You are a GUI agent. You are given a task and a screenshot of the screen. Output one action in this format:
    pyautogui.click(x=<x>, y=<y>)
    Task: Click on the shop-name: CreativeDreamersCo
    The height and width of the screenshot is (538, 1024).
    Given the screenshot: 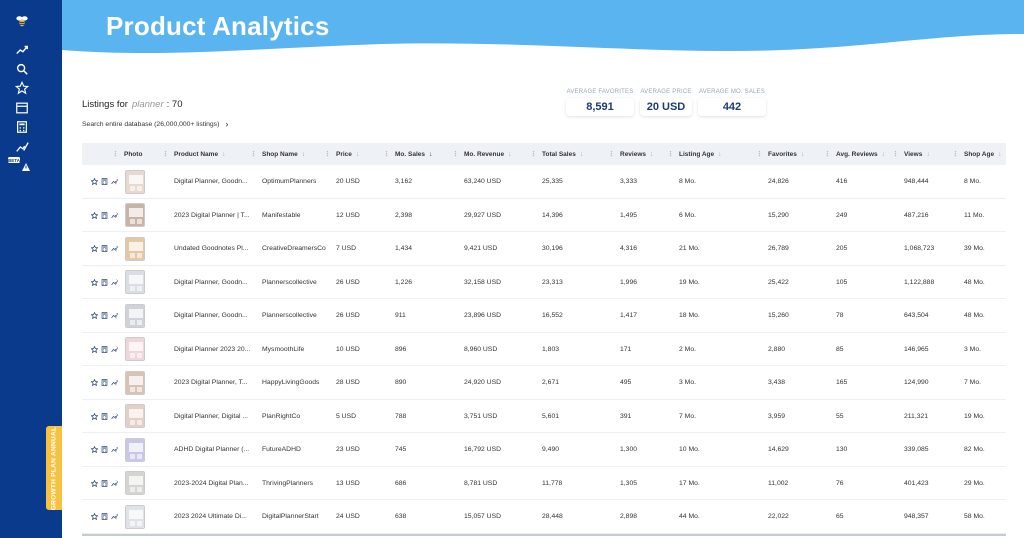 What is the action you would take?
    pyautogui.click(x=294, y=249)
    